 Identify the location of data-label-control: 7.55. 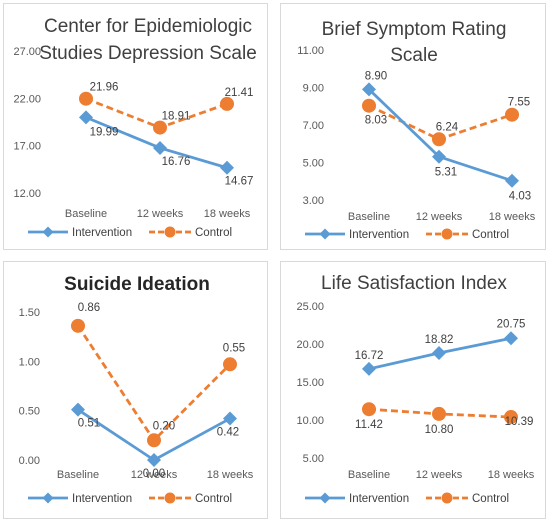
(519, 103).